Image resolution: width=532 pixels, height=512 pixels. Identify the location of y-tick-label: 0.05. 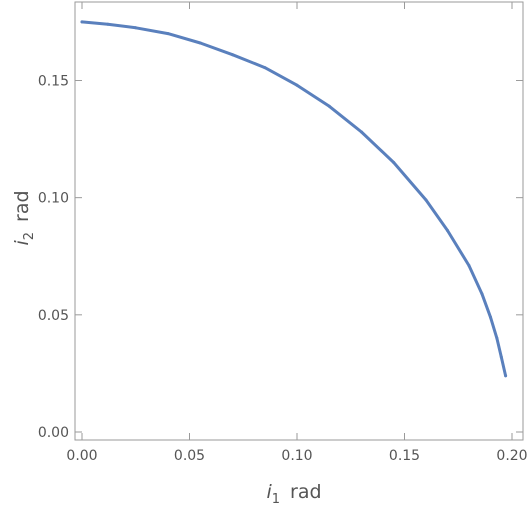
(53, 316).